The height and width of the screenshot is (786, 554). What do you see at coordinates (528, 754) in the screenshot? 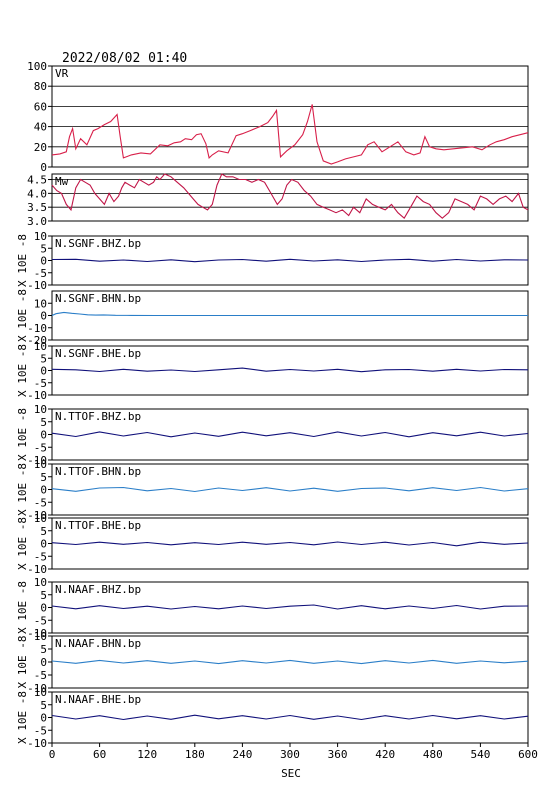
I see `x-tick-label-10: 600` at bounding box center [528, 754].